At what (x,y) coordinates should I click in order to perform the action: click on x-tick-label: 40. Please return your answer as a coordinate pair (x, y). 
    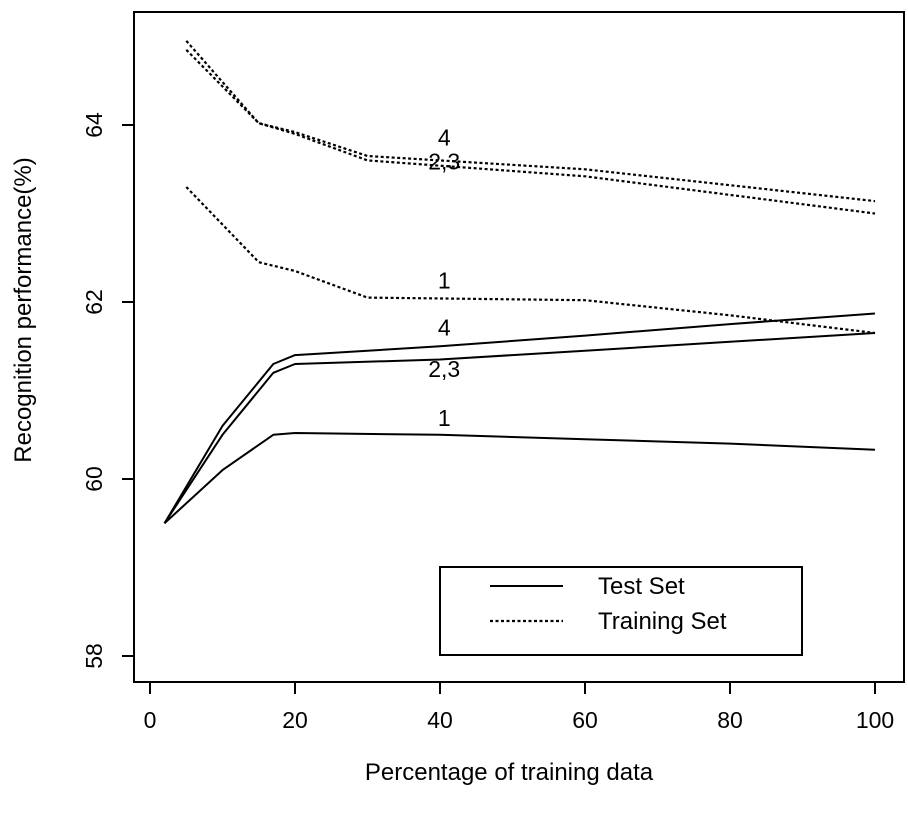
    Looking at the image, I should click on (440, 720).